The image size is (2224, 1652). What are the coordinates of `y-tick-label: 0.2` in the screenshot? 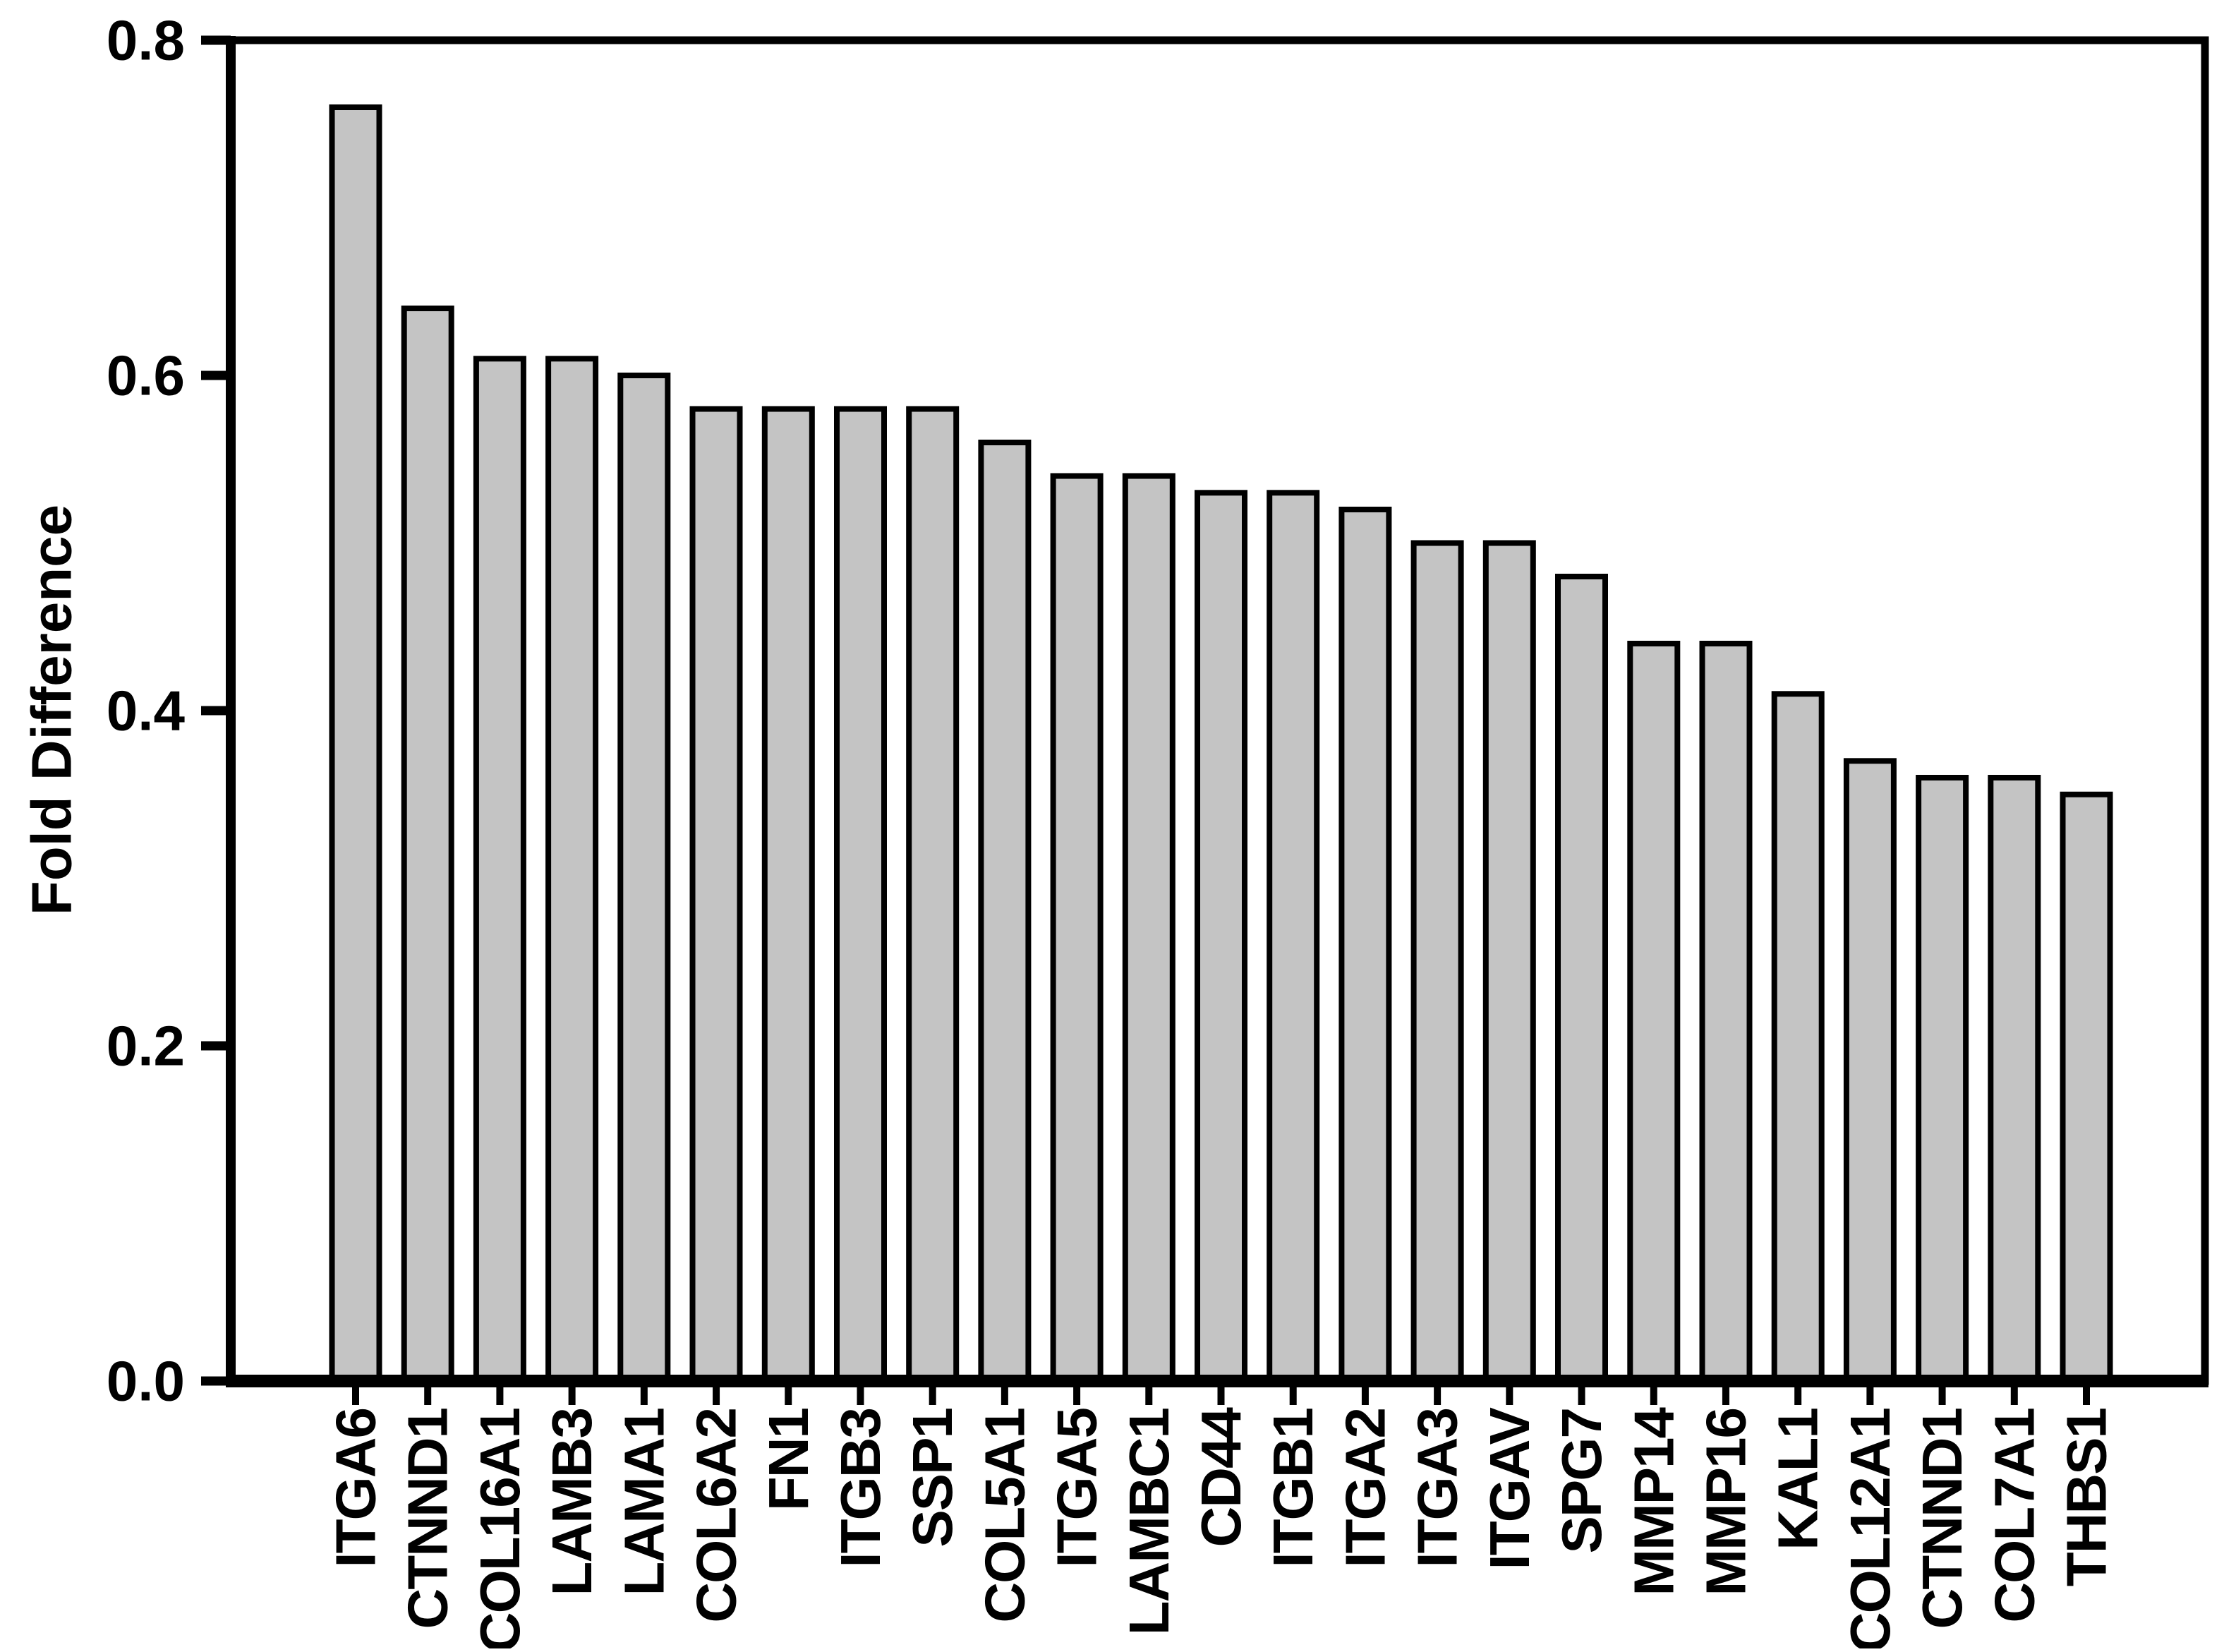 It's located at (146, 1046).